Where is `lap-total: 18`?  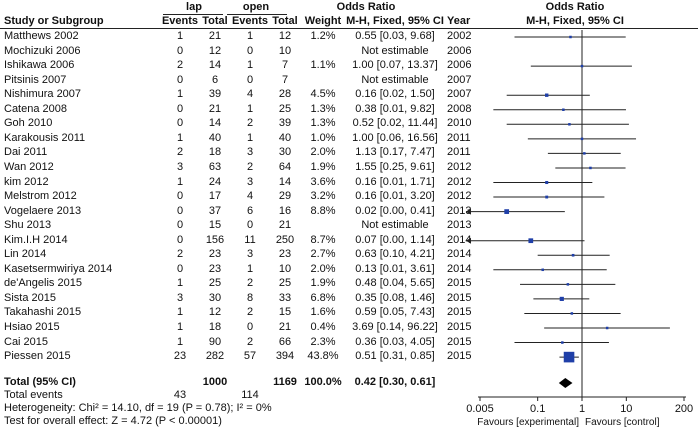
lap-total: 18 is located at coordinates (215, 327).